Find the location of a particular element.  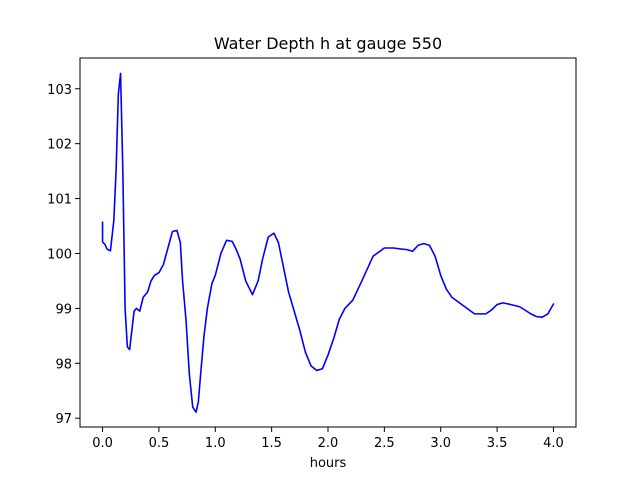

x-axis-label: hours is located at coordinates (328, 463).